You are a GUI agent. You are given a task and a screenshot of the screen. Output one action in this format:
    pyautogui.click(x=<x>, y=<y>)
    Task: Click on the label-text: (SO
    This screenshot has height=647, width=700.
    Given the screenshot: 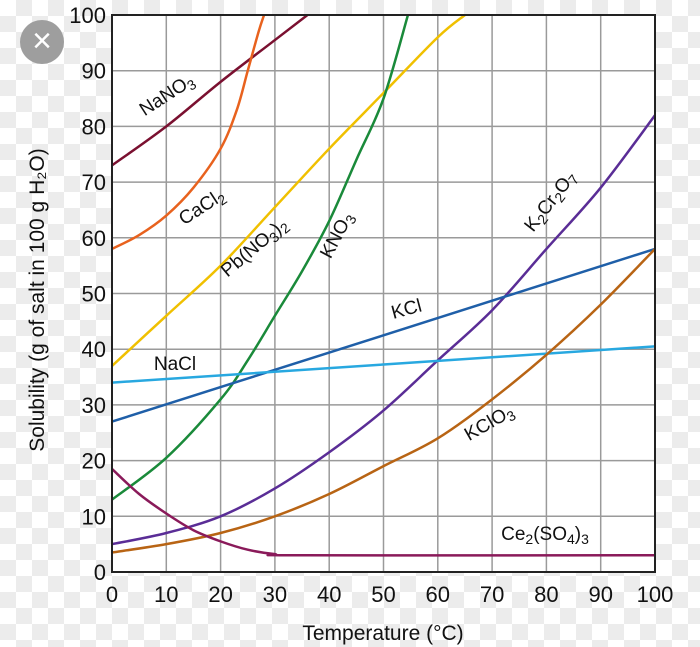 What is the action you would take?
    pyautogui.click(x=550, y=534)
    